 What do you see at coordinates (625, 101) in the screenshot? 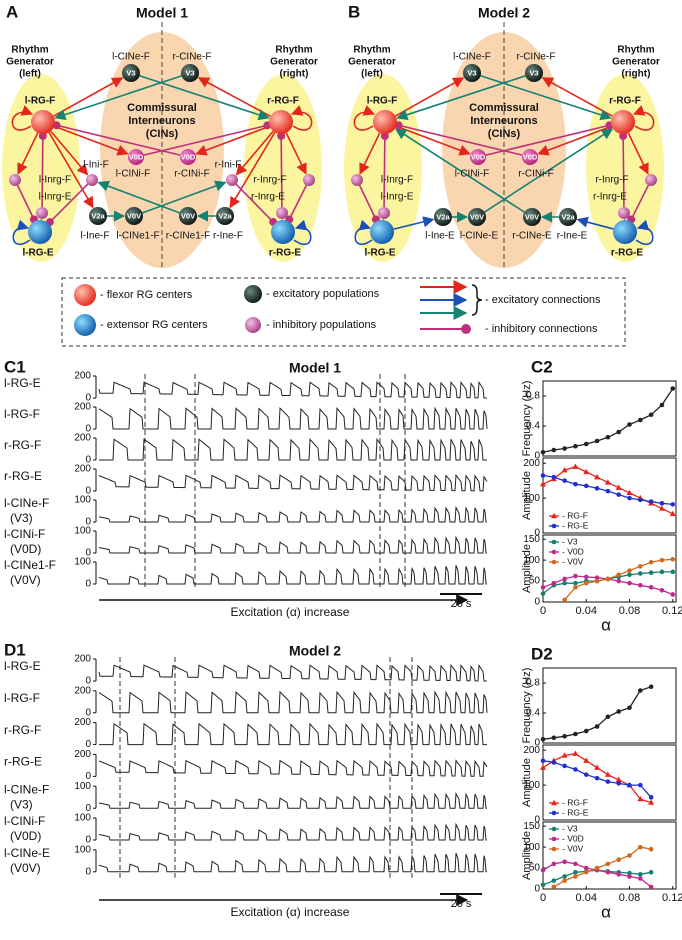
I see `population-label: r-RG-F` at bounding box center [625, 101].